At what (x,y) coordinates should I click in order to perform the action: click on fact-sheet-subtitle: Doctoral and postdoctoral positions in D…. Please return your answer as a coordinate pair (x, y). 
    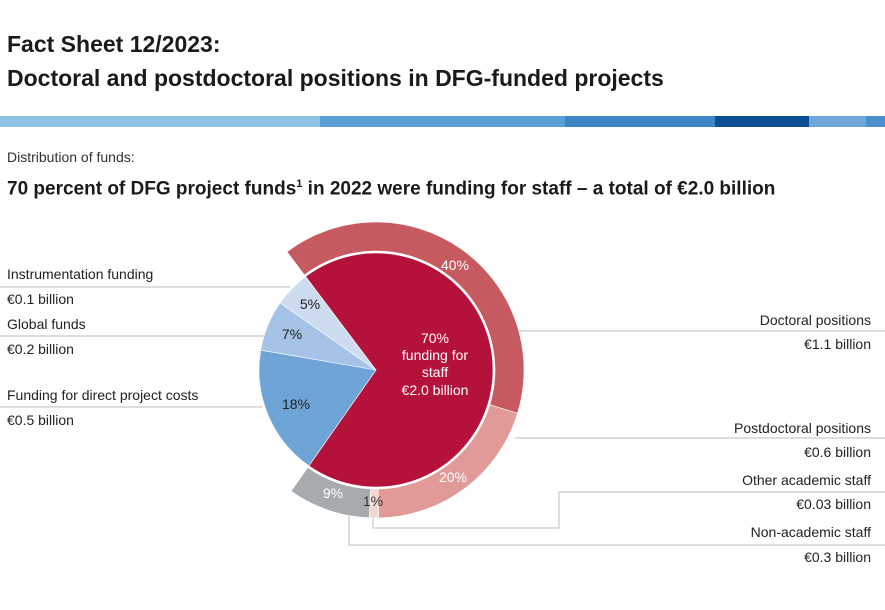
    Looking at the image, I should click on (335, 78).